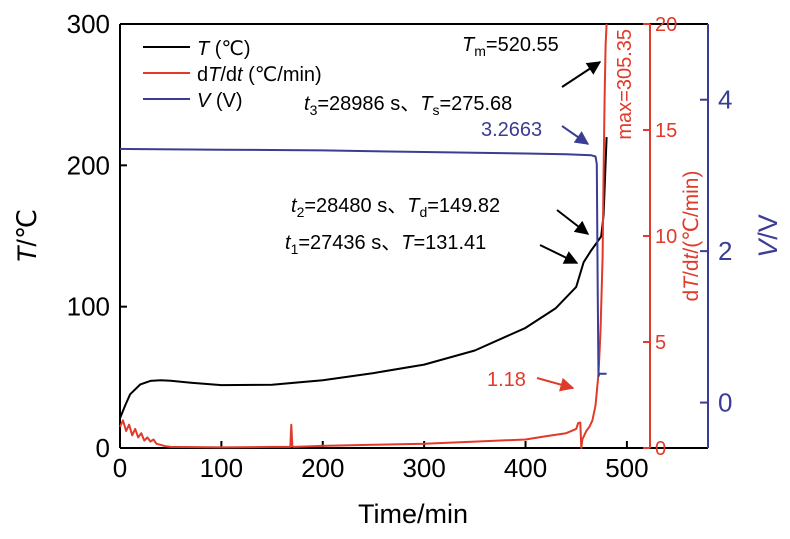 This screenshot has width=790, height=539. I want to click on legend-label-T: T (℃), so click(224, 49).